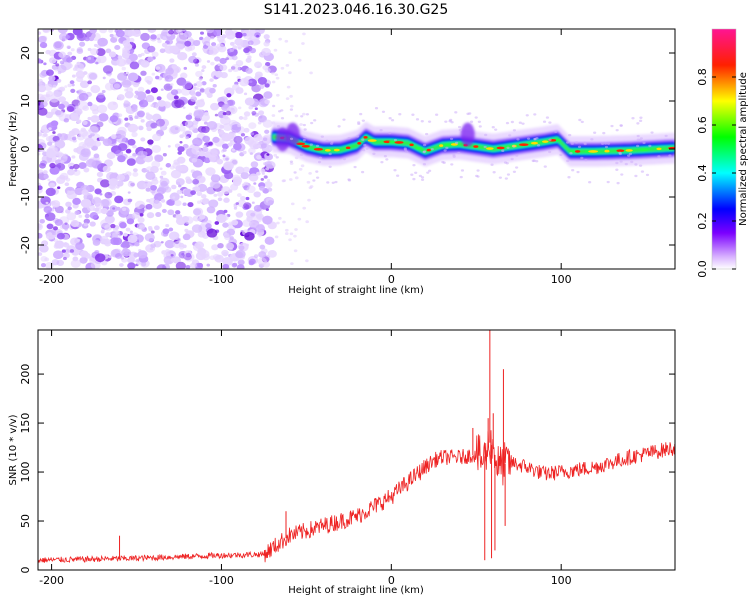 The width and height of the screenshot is (750, 600). What do you see at coordinates (25, 101) in the screenshot?
I see `spectrogram-y-tick-label: 10` at bounding box center [25, 101].